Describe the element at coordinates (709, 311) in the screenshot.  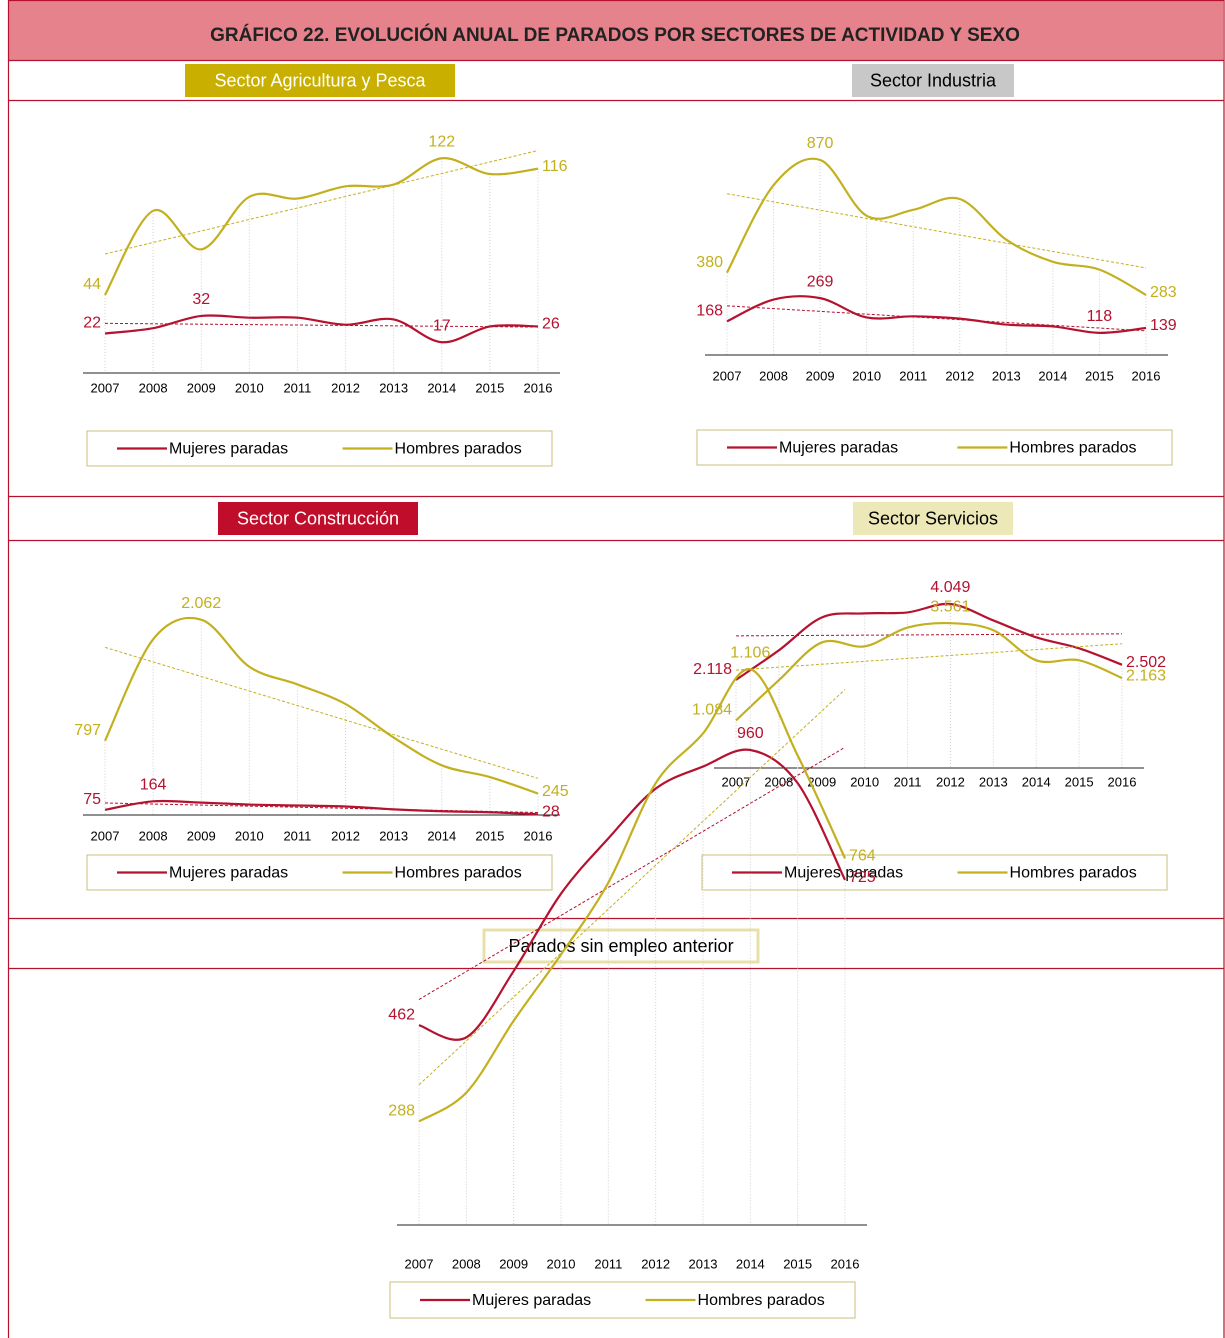
I see `data-label: 168` at that location.